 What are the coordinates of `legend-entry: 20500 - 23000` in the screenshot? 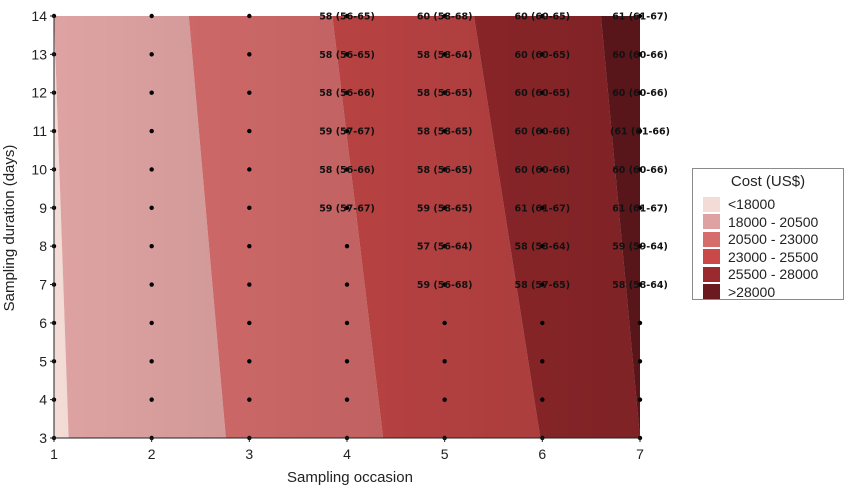 It's located at (760, 239).